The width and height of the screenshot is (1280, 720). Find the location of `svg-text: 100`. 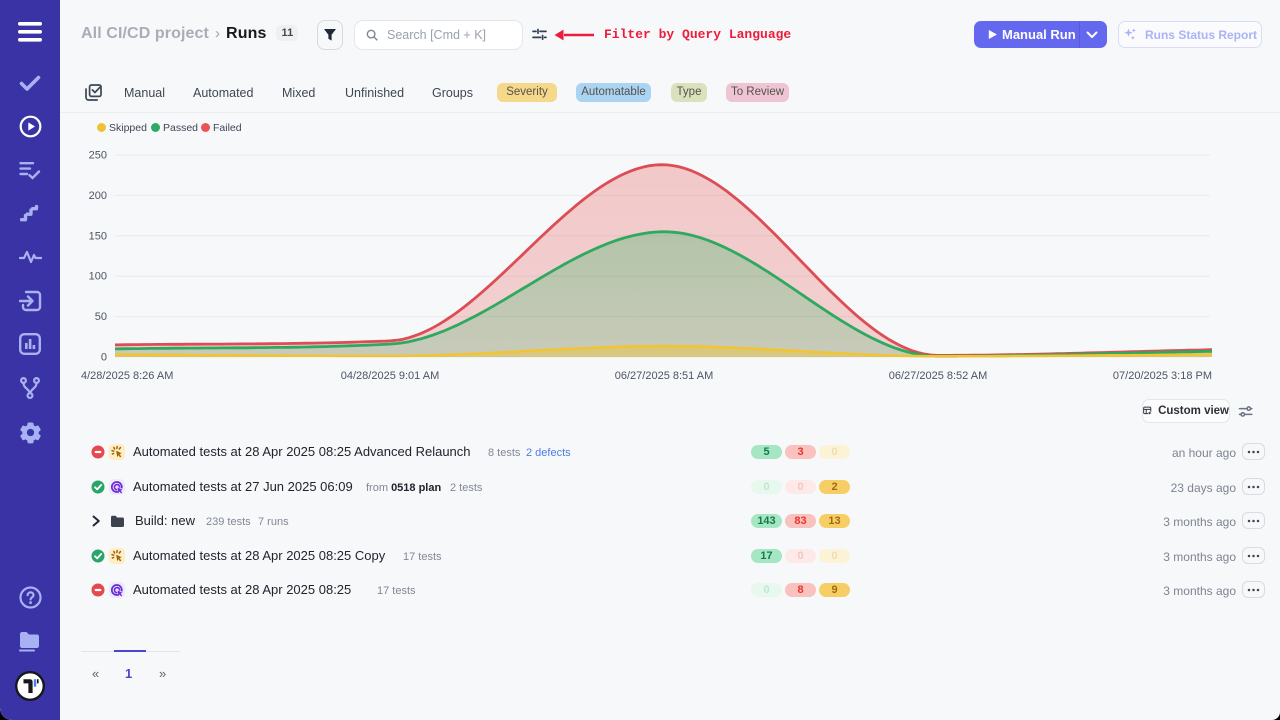

svg-text: 100 is located at coordinates (98, 277).